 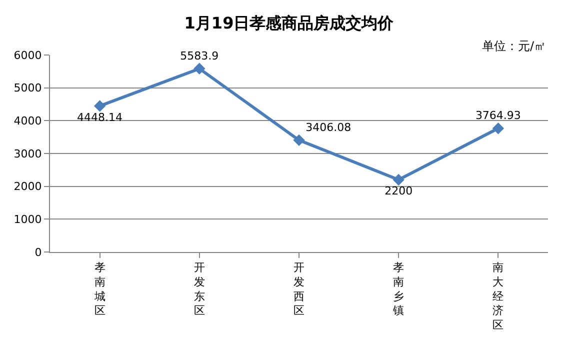 What do you see at coordinates (498, 115) in the screenshot?
I see `text: 3764.93` at bounding box center [498, 115].